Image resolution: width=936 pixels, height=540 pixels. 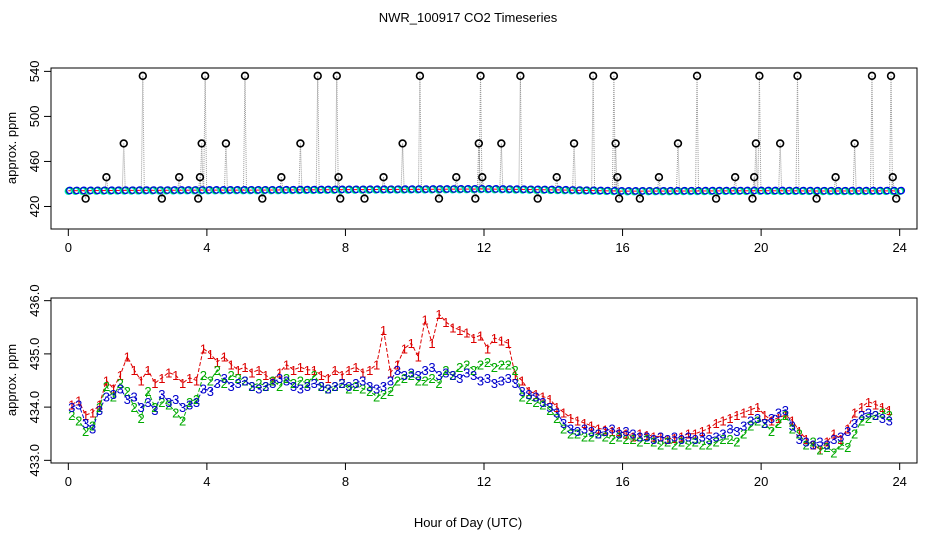 What do you see at coordinates (34, 407) in the screenshot?
I see `bottom-y-tick-label: 434.0` at bounding box center [34, 407].